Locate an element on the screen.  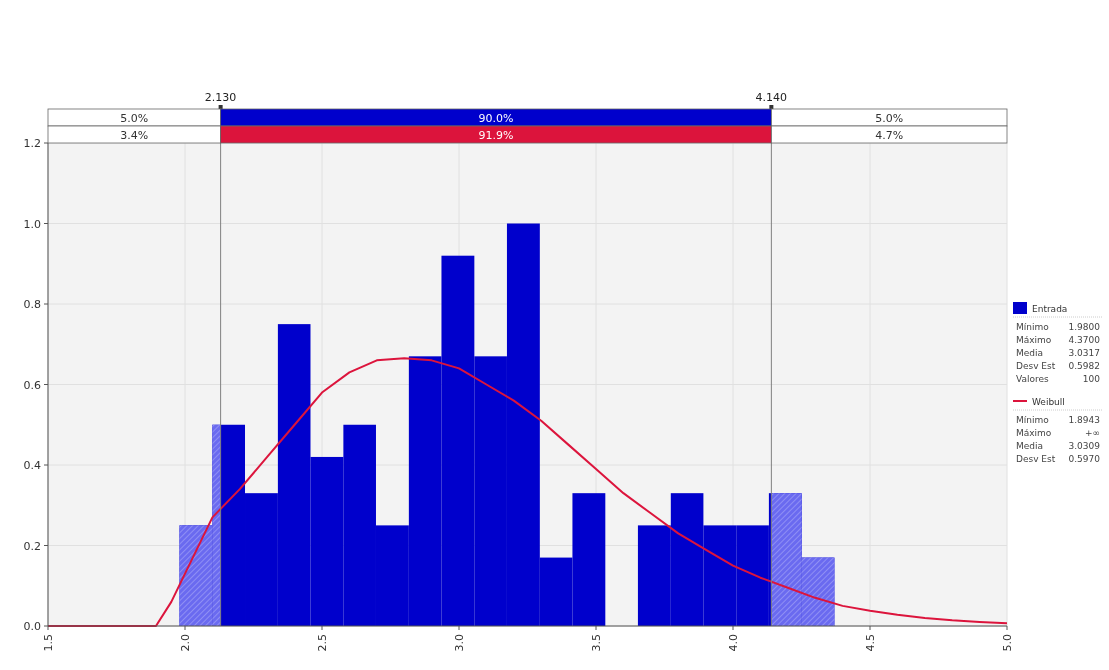
text: 90.0% is located at coordinates (496, 118).